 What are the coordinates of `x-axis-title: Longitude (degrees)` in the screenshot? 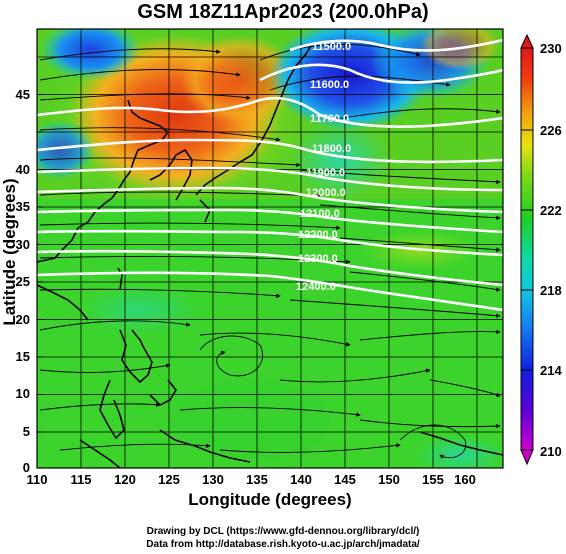 It's located at (270, 499).